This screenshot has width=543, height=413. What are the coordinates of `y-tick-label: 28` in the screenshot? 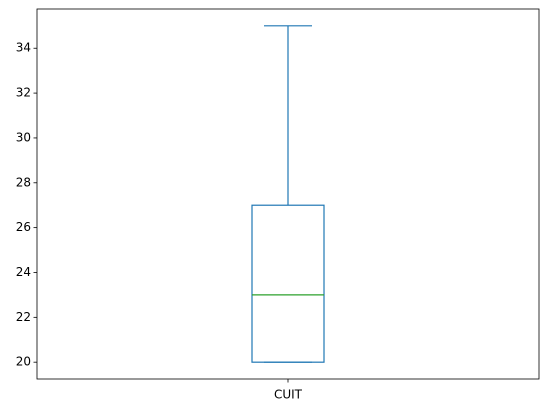 It's located at (23, 182).